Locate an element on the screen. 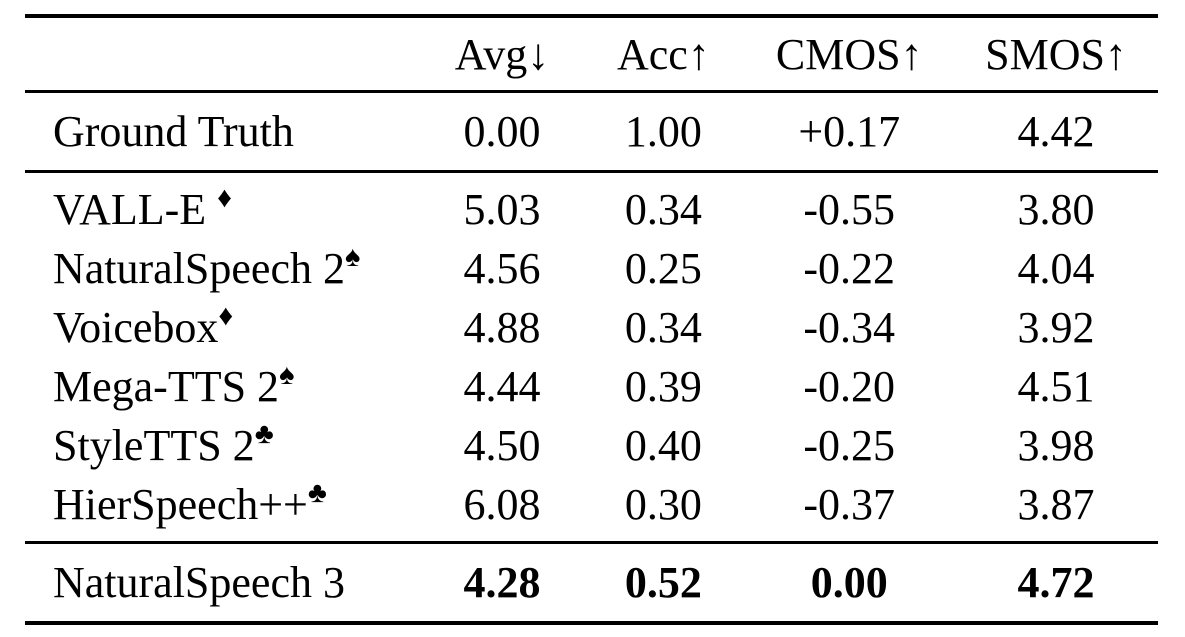 The width and height of the screenshot is (1185, 637). row-label: NaturalSpeech 3 is located at coordinates (223, 583).